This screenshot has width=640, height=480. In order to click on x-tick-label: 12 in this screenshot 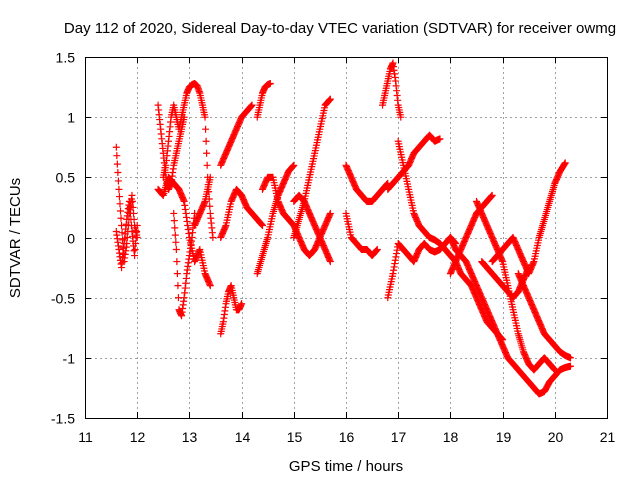, I will do `click(138, 437)`.